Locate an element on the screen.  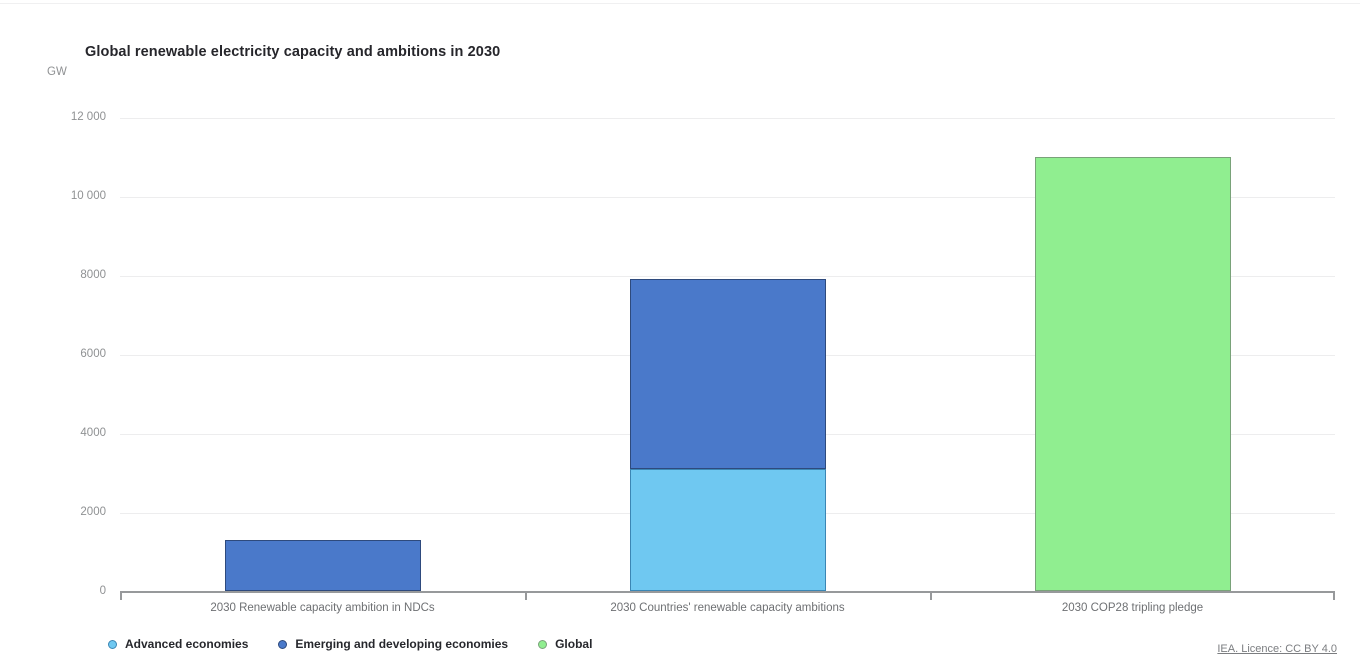
y-tick-label: 6000 is located at coordinates (93, 354).